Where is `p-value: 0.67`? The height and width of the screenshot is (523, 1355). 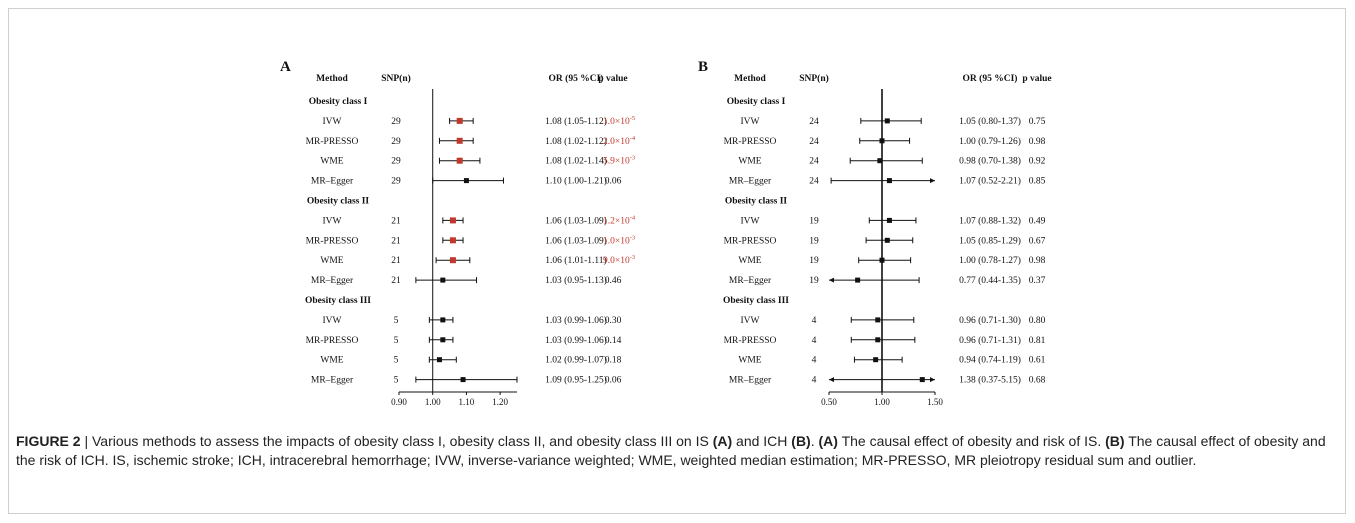 p-value: 0.67 is located at coordinates (1037, 241).